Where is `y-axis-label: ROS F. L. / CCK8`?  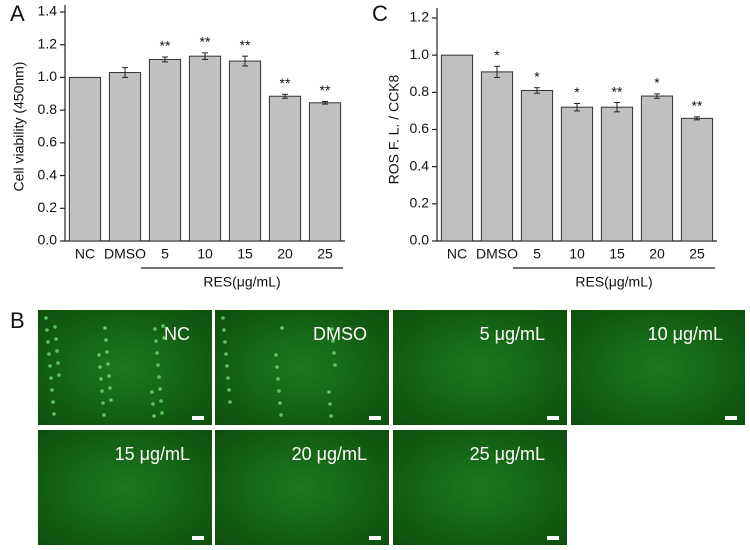 y-axis-label: ROS F. L. / CCK8 is located at coordinates (394, 129).